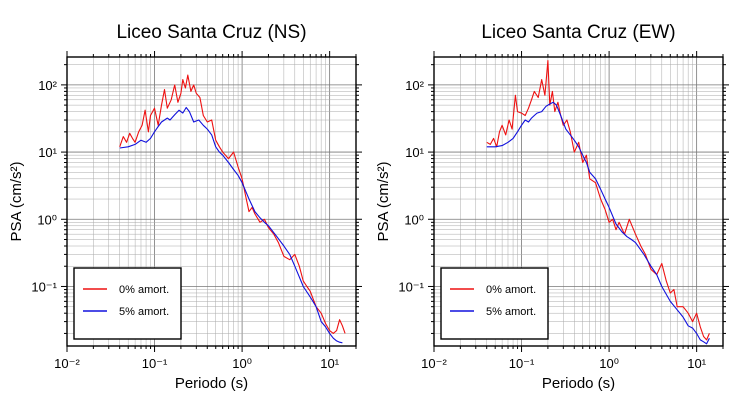  What do you see at coordinates (578, 32) in the screenshot?
I see `chart-title: Liceo Santa Cruz (EW)` at bounding box center [578, 32].